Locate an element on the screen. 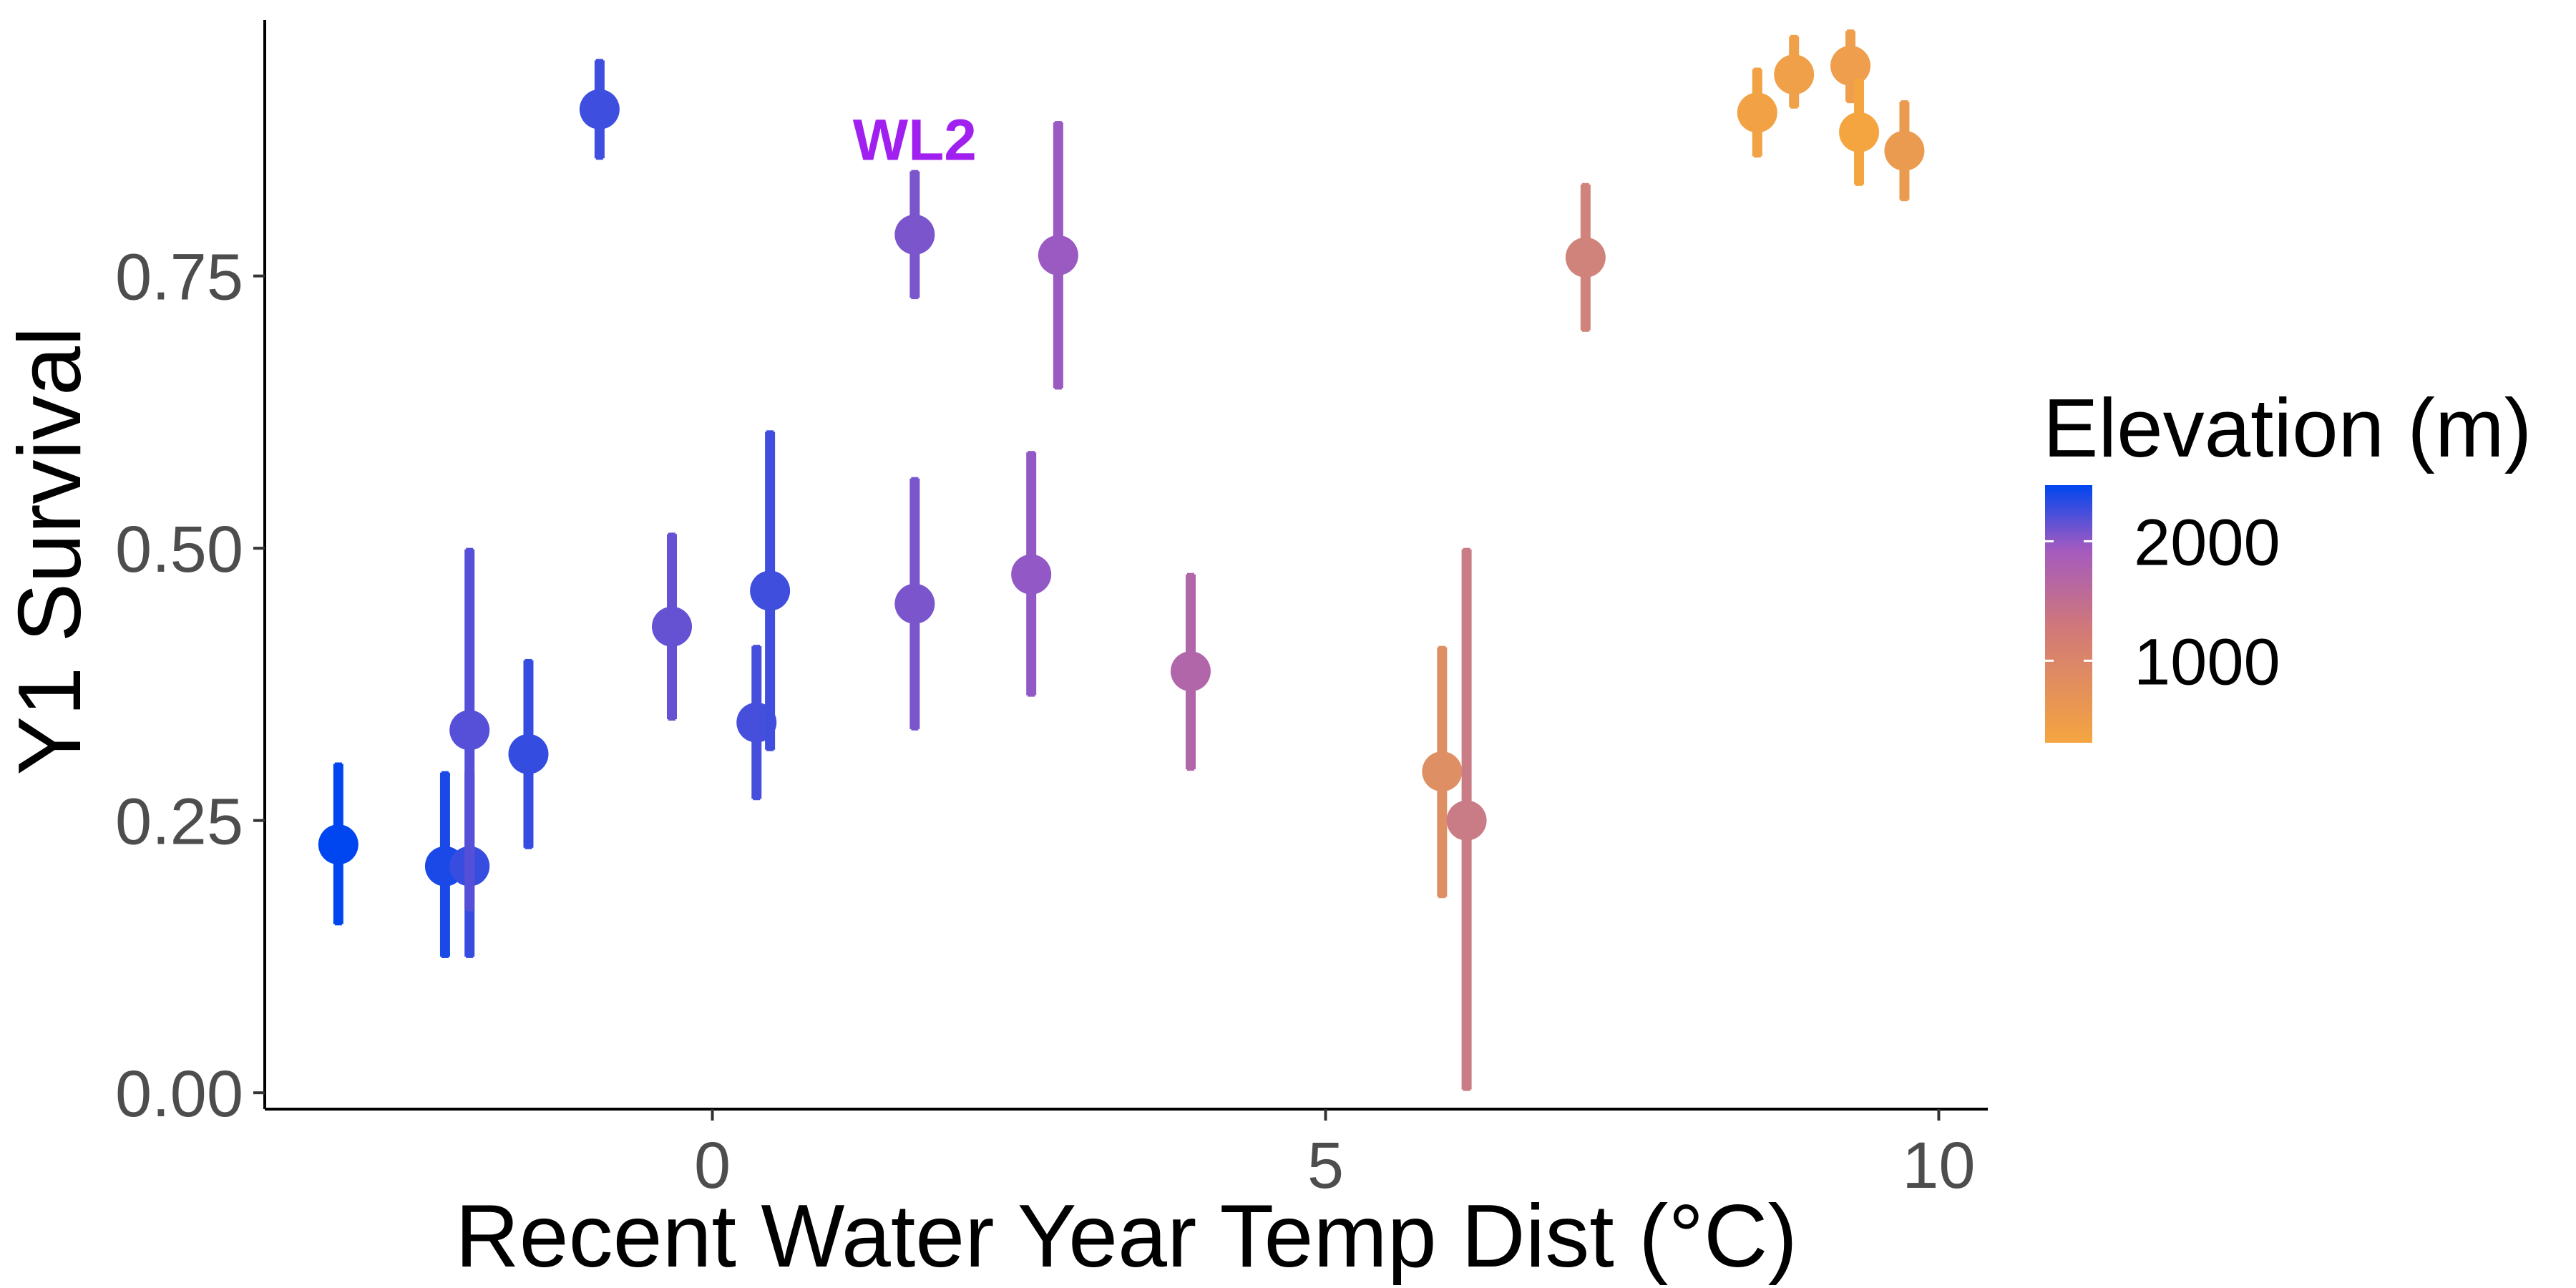 The height and width of the screenshot is (1288, 2576). annotation-label: WL2 is located at coordinates (915, 139).